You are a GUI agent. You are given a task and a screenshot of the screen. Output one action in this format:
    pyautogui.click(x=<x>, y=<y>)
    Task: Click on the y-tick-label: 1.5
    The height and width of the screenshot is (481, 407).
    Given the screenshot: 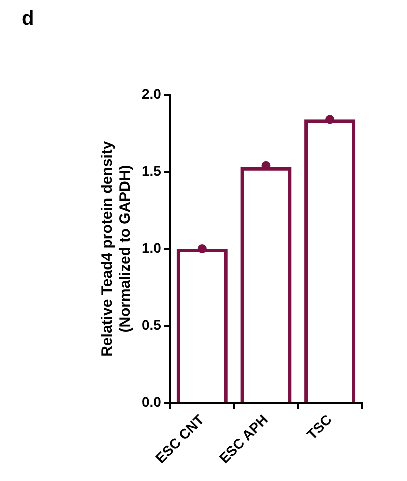 What is the action you would take?
    pyautogui.click(x=152, y=170)
    